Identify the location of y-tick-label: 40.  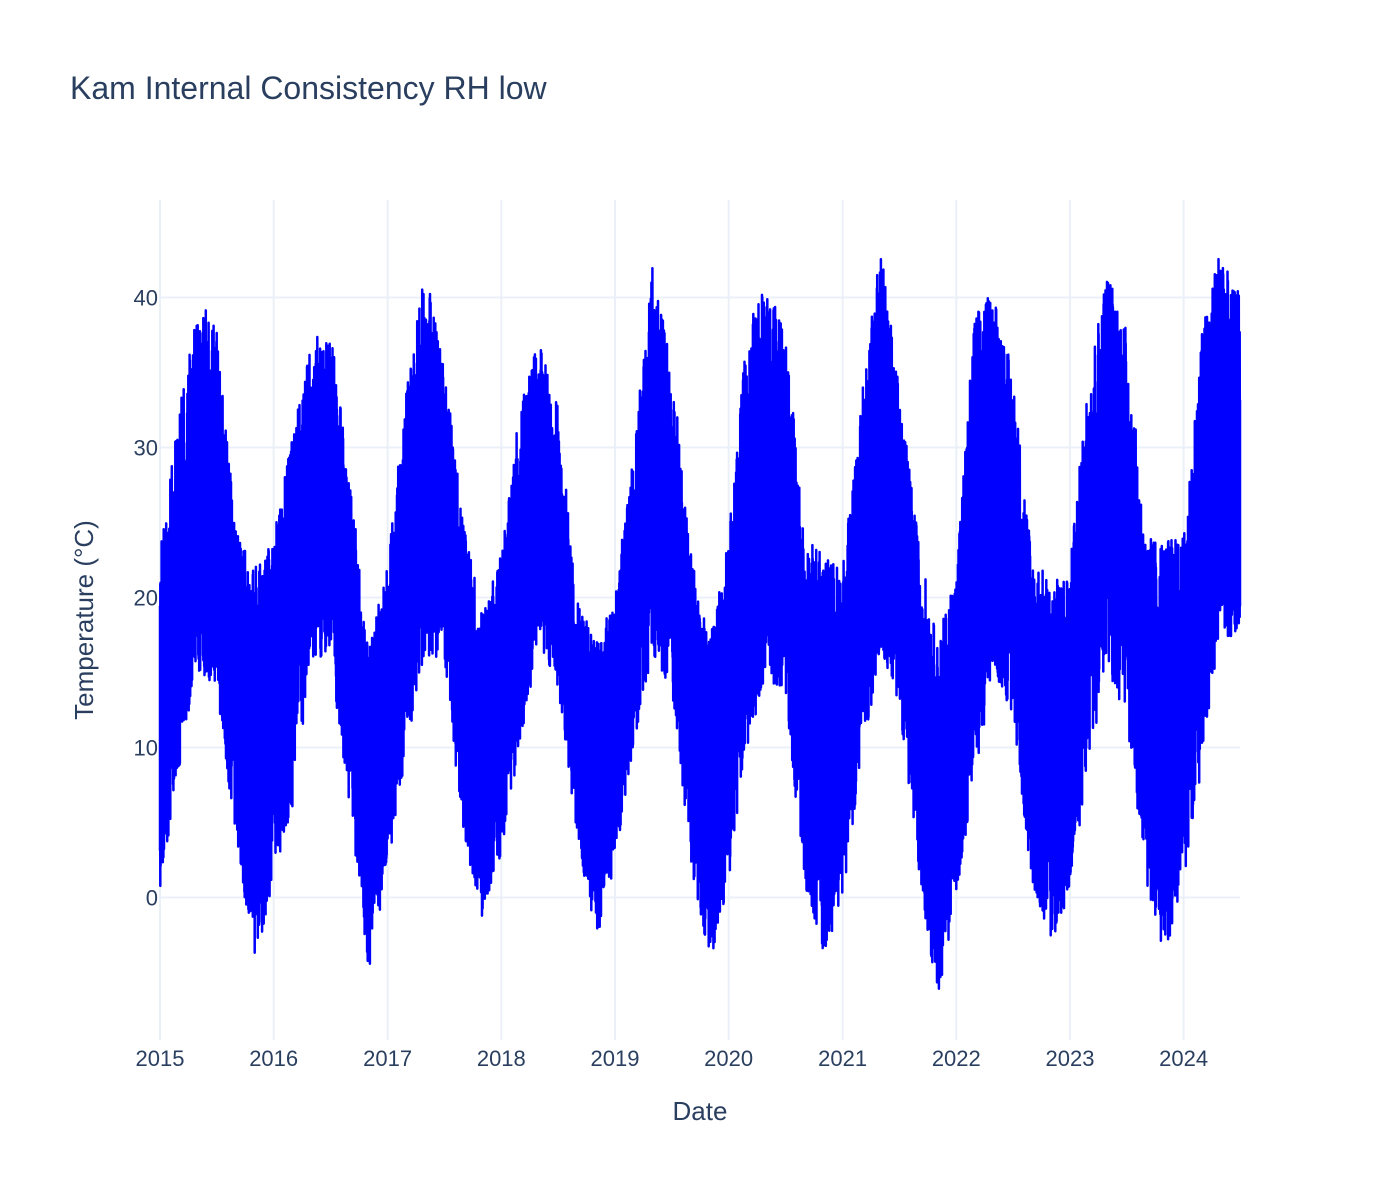
(146, 298).